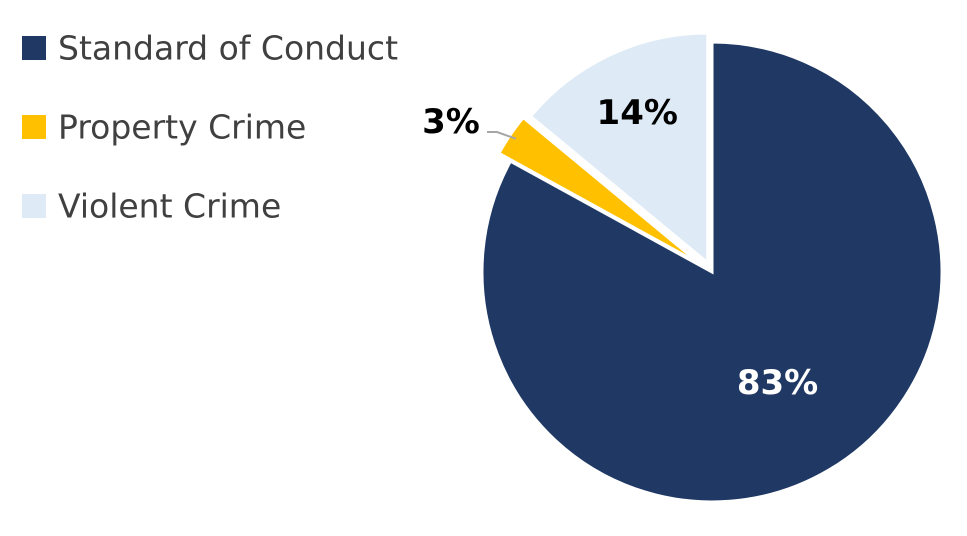  I want to click on legend-label-property-crime: Property Crime, so click(182, 127).